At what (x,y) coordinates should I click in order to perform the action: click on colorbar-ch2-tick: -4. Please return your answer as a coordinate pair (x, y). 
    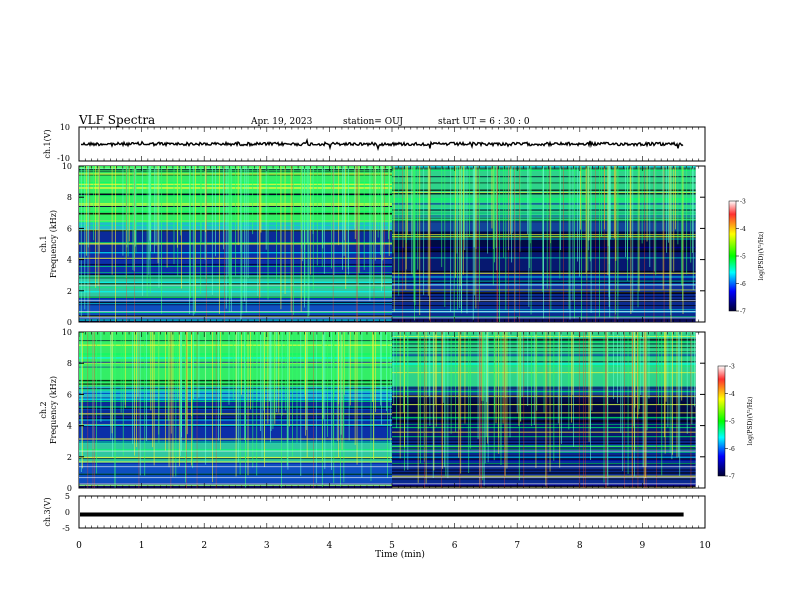
    Looking at the image, I should click on (732, 394).